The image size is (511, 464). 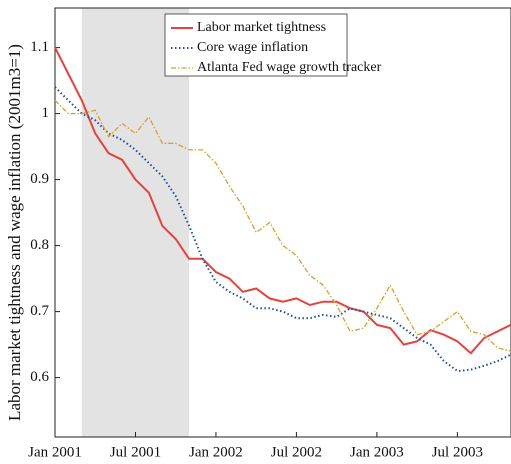 What do you see at coordinates (39, 245) in the screenshot?
I see `y-tick-label: 0.8` at bounding box center [39, 245].